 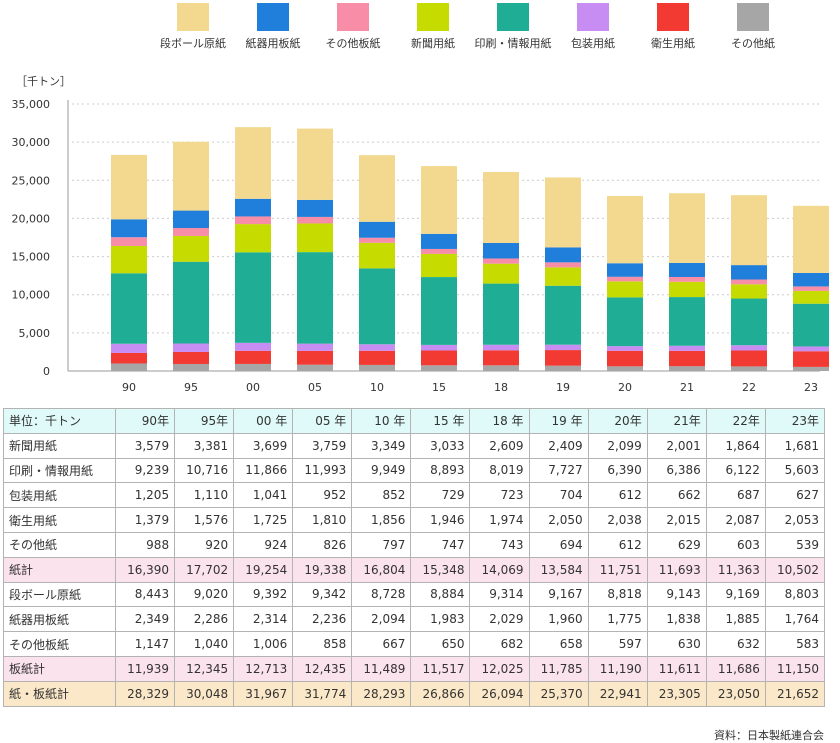 I want to click on table-cell: 1,838, so click(x=676, y=619).